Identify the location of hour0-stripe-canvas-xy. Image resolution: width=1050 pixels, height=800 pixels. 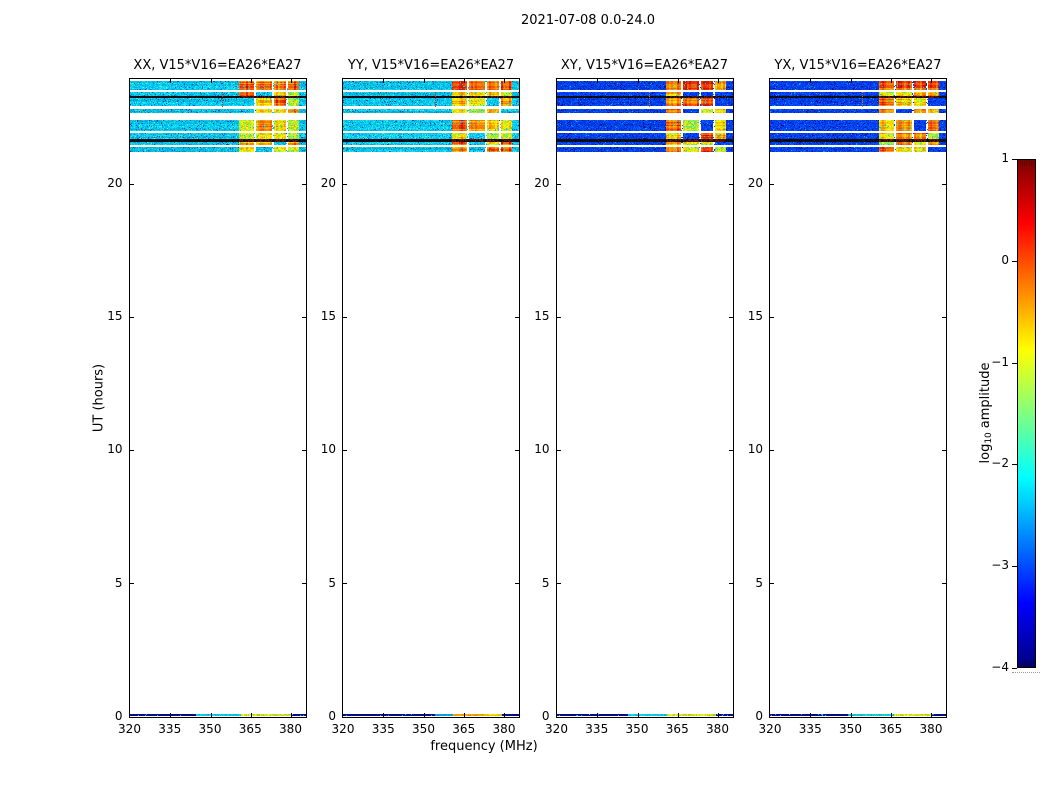
(644, 715).